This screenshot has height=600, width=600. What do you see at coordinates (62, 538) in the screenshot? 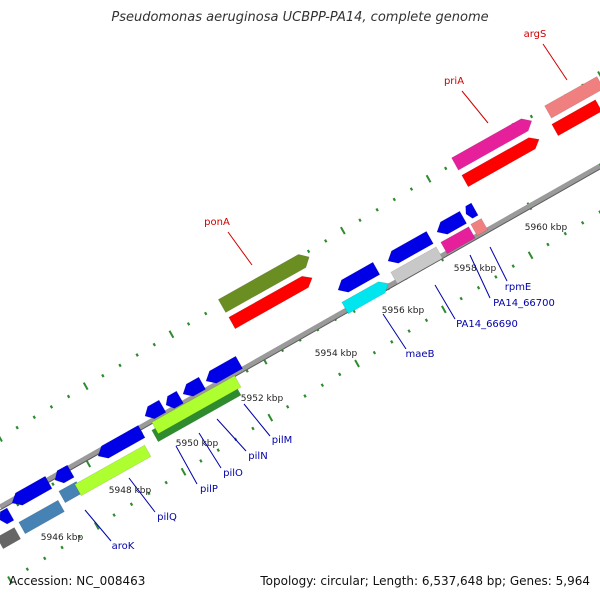
I see `scale-label: 5946 kbp` at bounding box center [62, 538].